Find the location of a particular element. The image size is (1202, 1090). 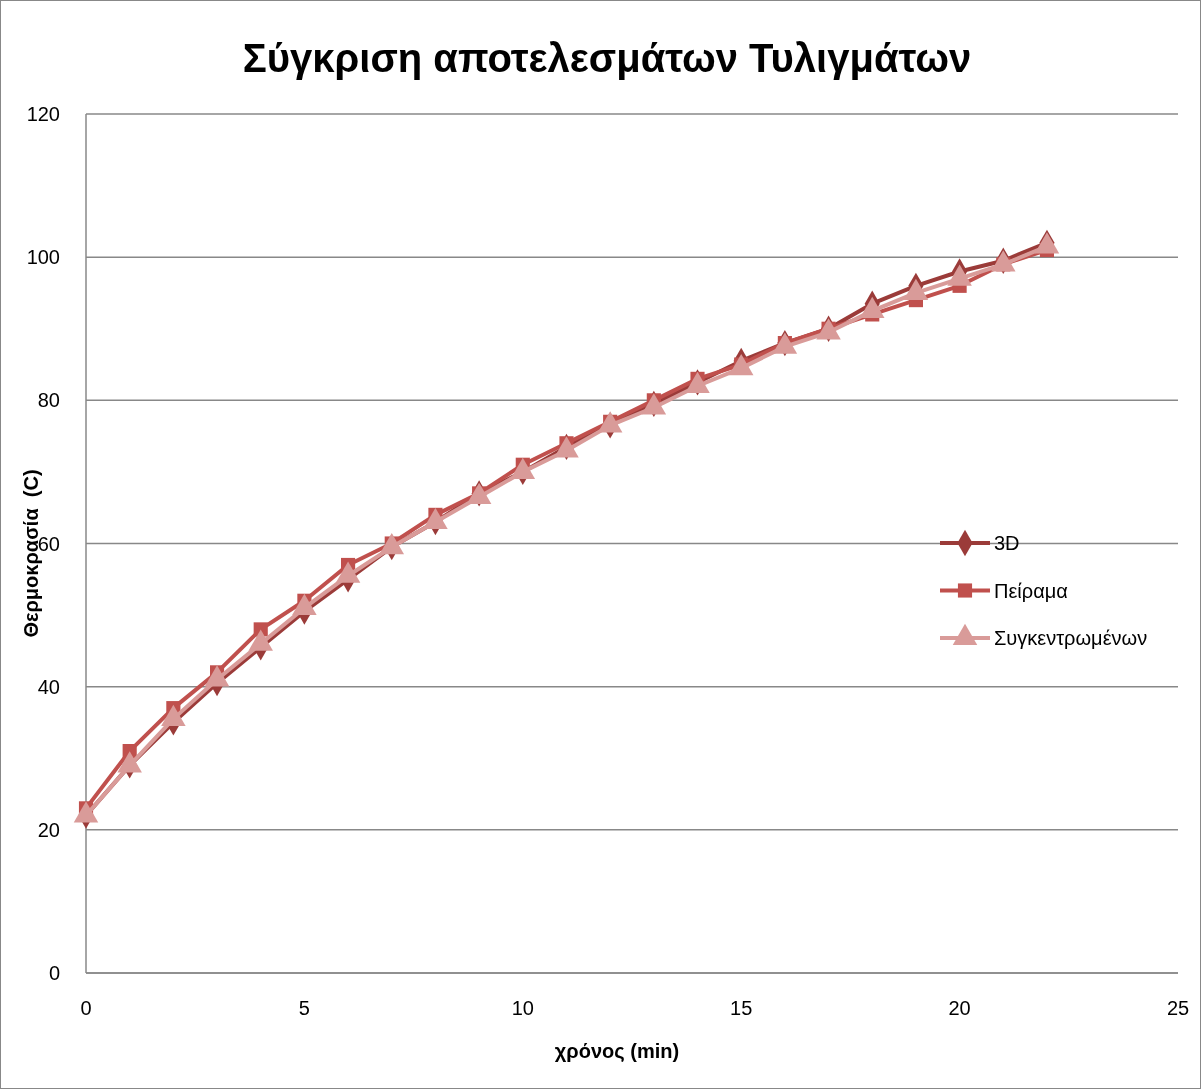

y-tick-label: 120 is located at coordinates (43, 114).